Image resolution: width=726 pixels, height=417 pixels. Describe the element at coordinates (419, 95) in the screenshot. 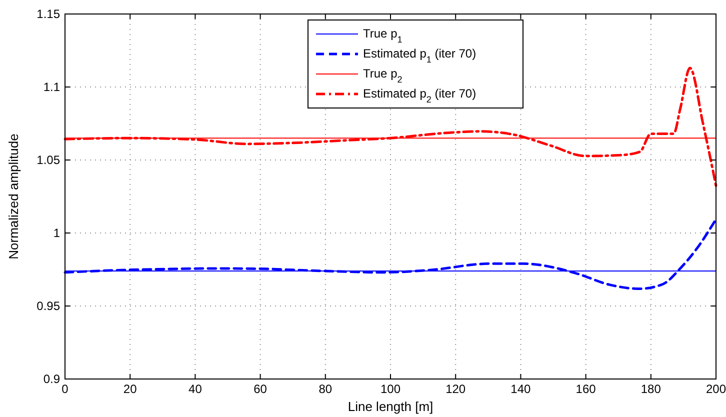

I see `legend-label: Estimated p$_{2}$ (iter 70)` at that location.